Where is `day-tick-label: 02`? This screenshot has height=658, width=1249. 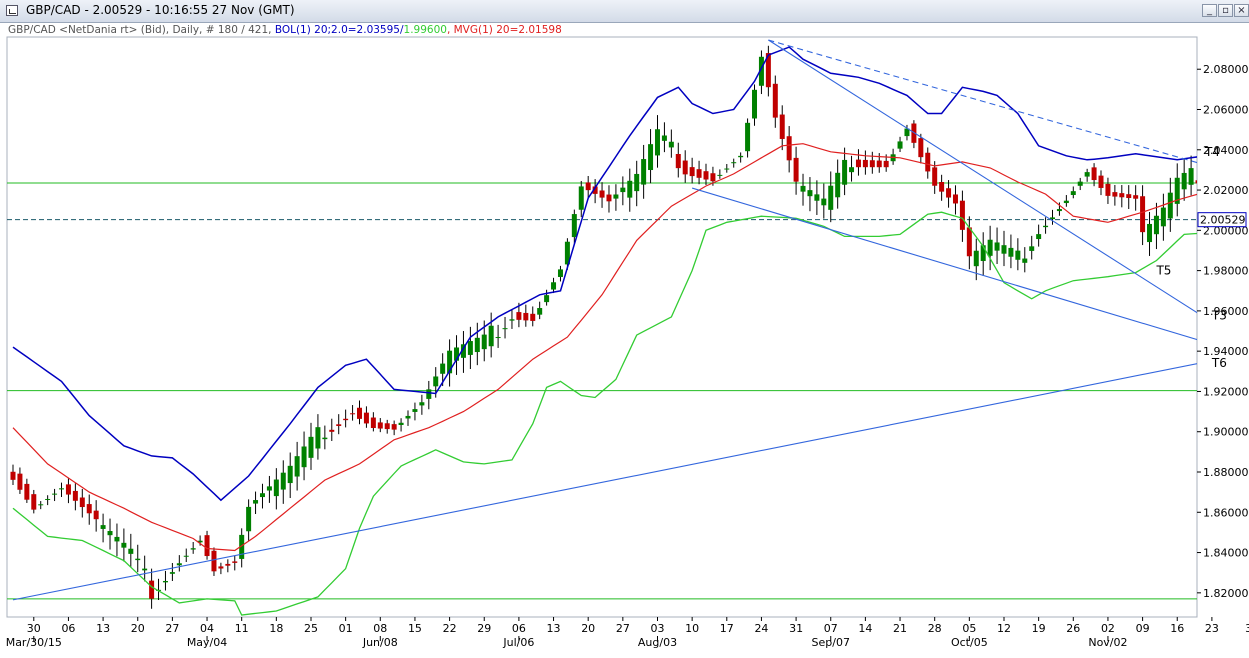 day-tick-label: 02 is located at coordinates (1108, 628).